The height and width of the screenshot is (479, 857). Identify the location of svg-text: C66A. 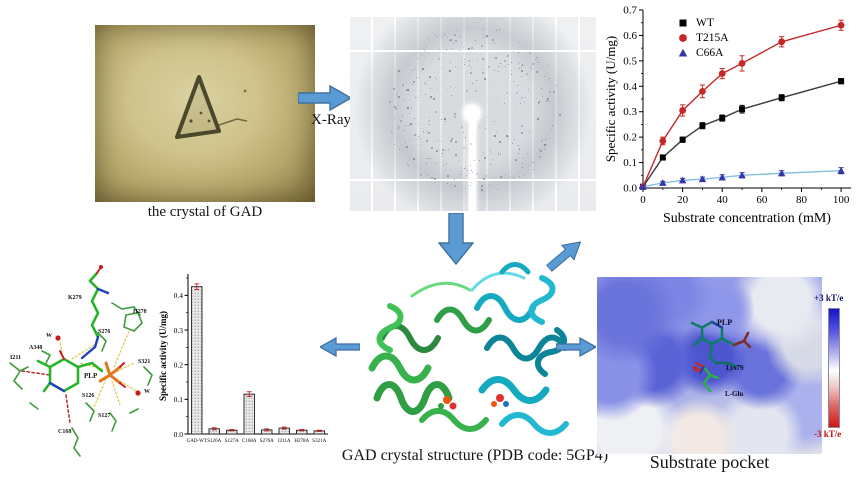
(710, 53).